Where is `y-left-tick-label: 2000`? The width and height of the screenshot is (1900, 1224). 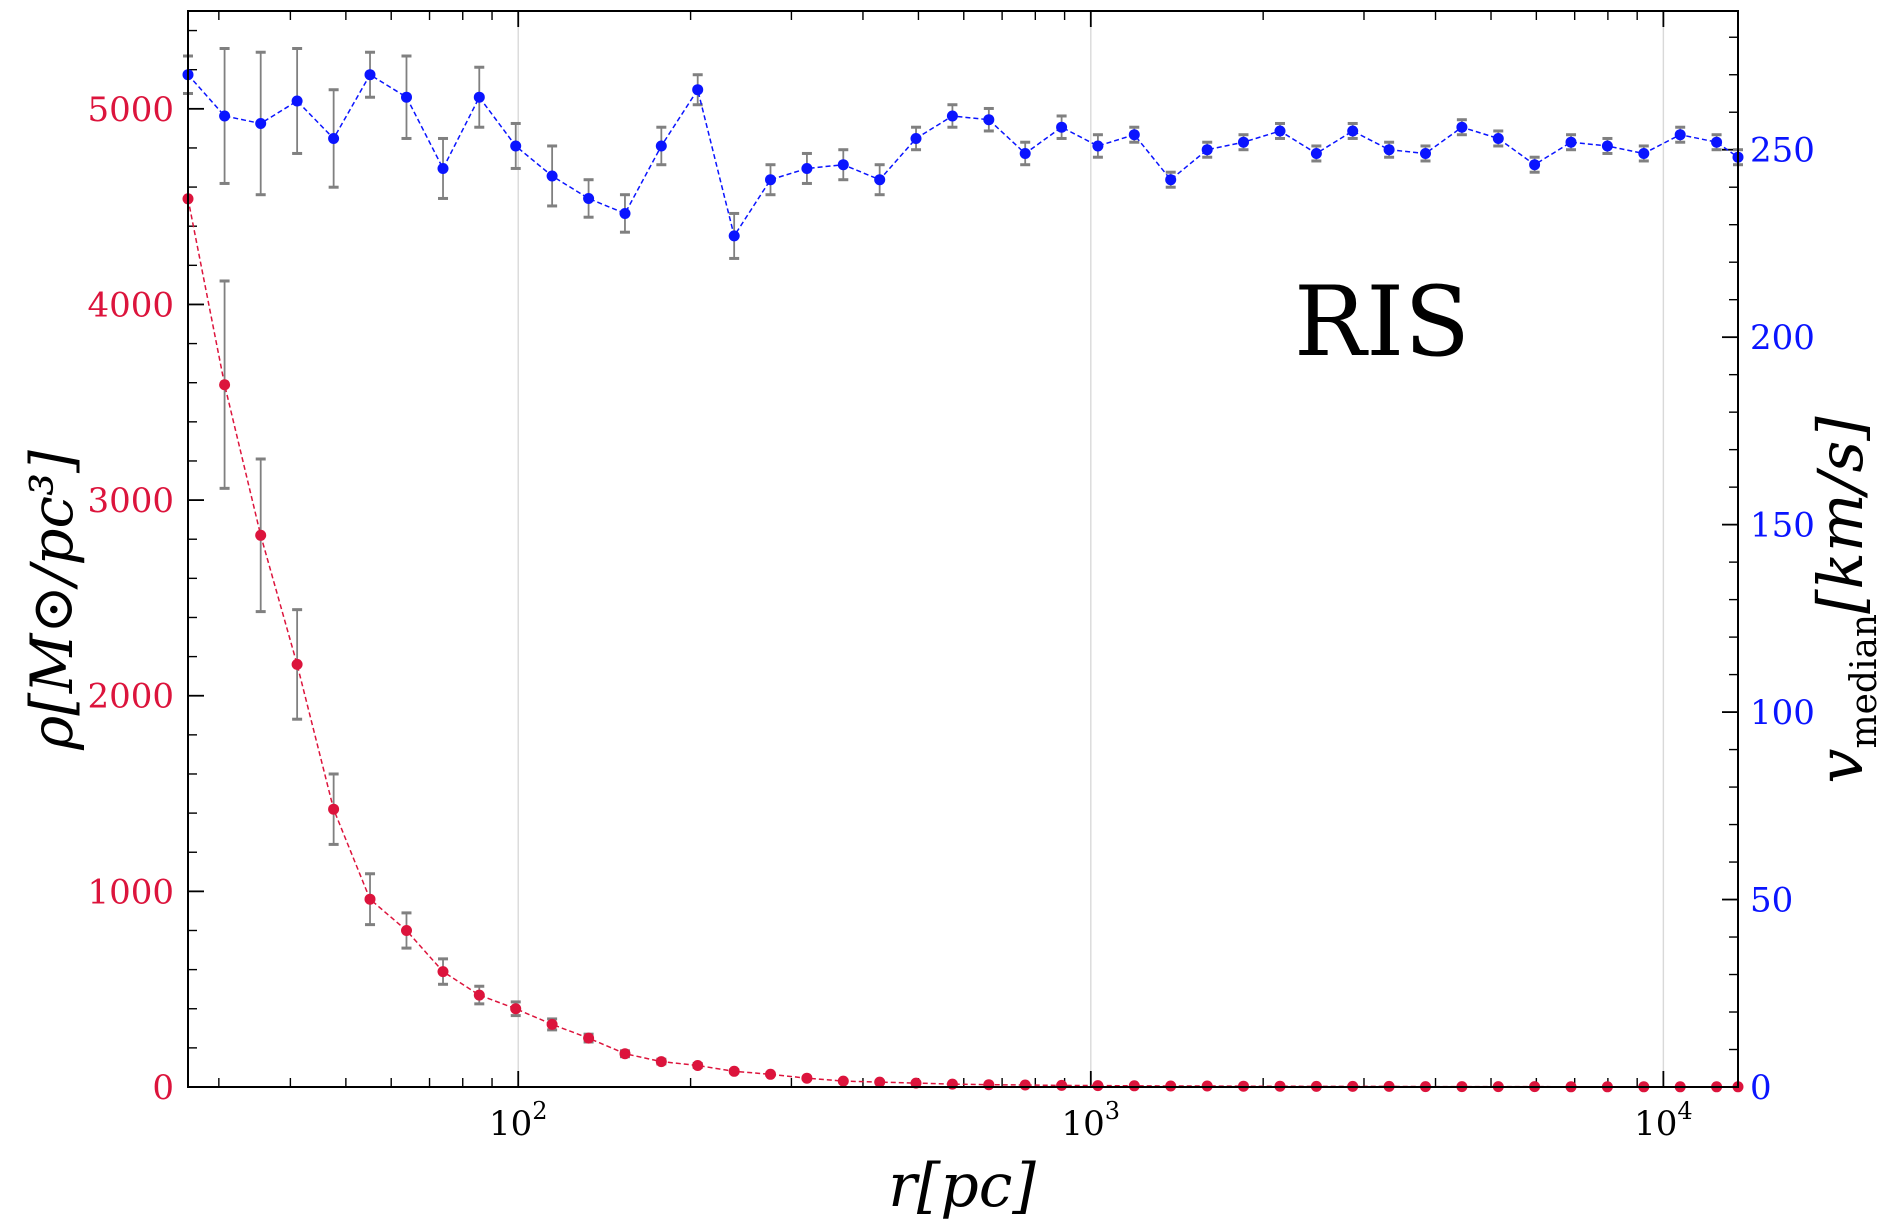
y-left-tick-label: 2000 is located at coordinates (130, 697).